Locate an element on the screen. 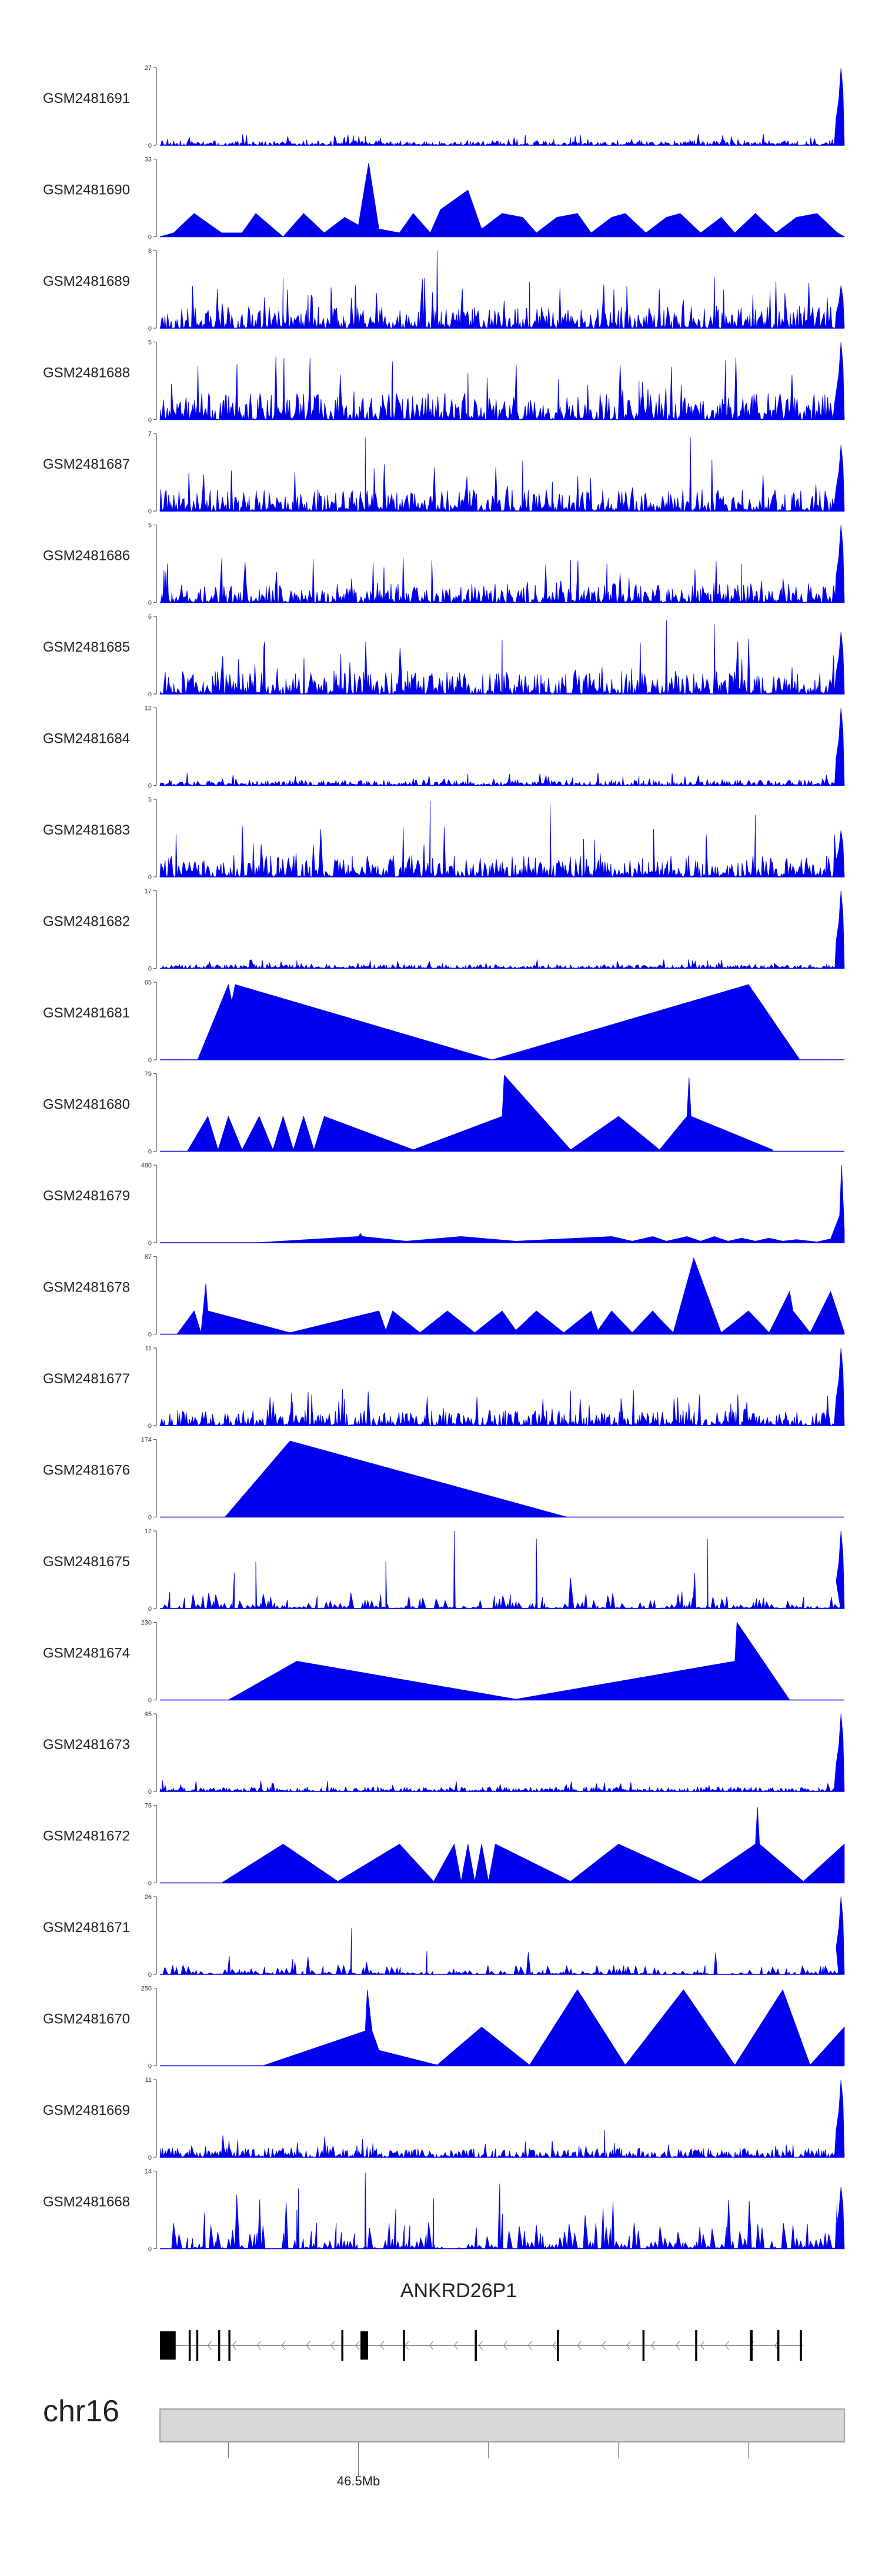 This screenshot has width=882, height=2576. track-label: GSM2481671 is located at coordinates (86, 1928).